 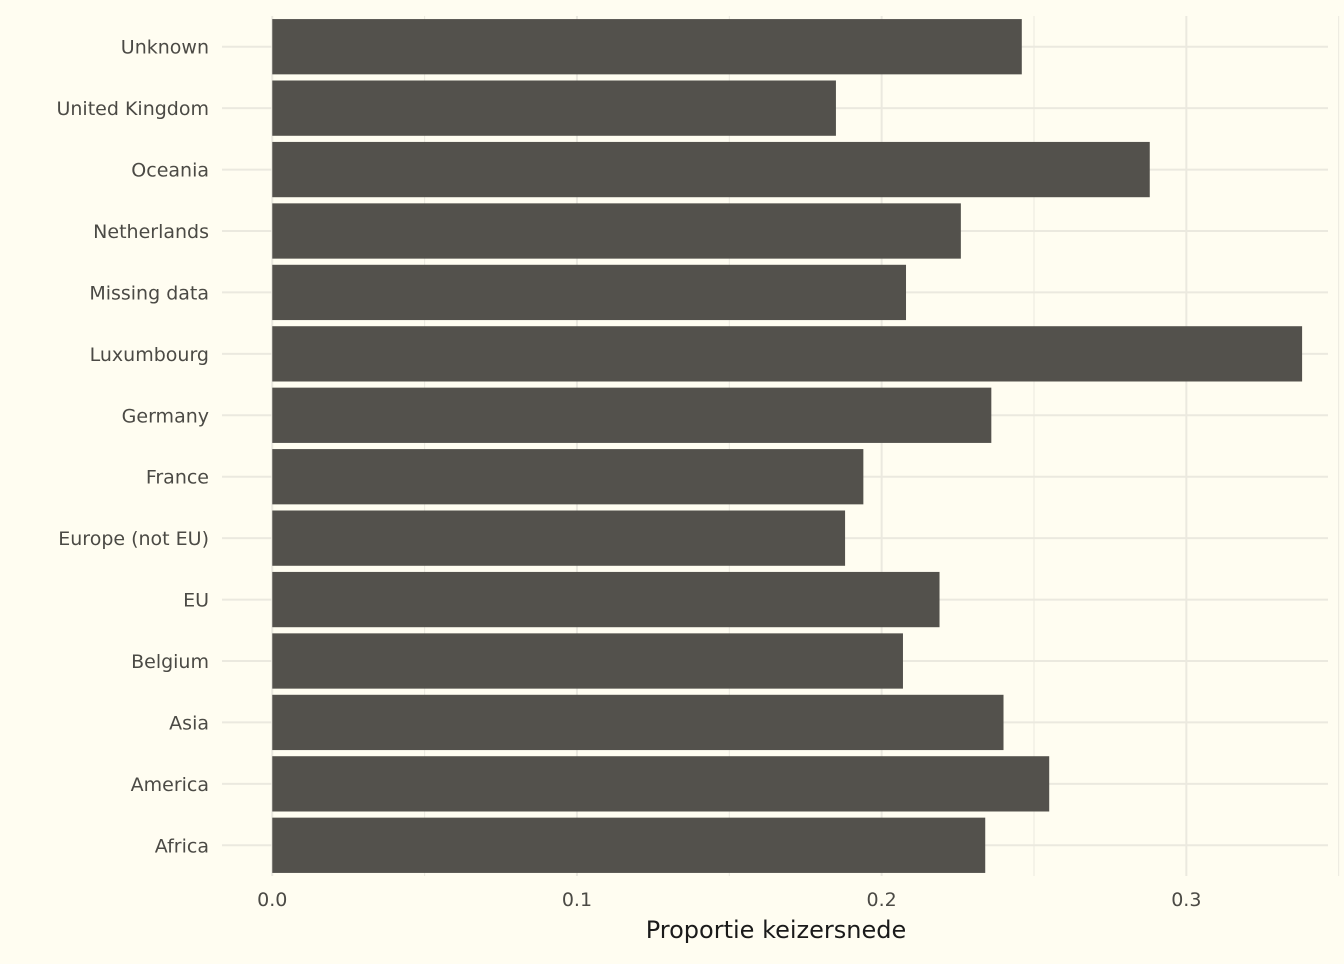 What do you see at coordinates (882, 900) in the screenshot?
I see `x-tick-label: 0.2` at bounding box center [882, 900].